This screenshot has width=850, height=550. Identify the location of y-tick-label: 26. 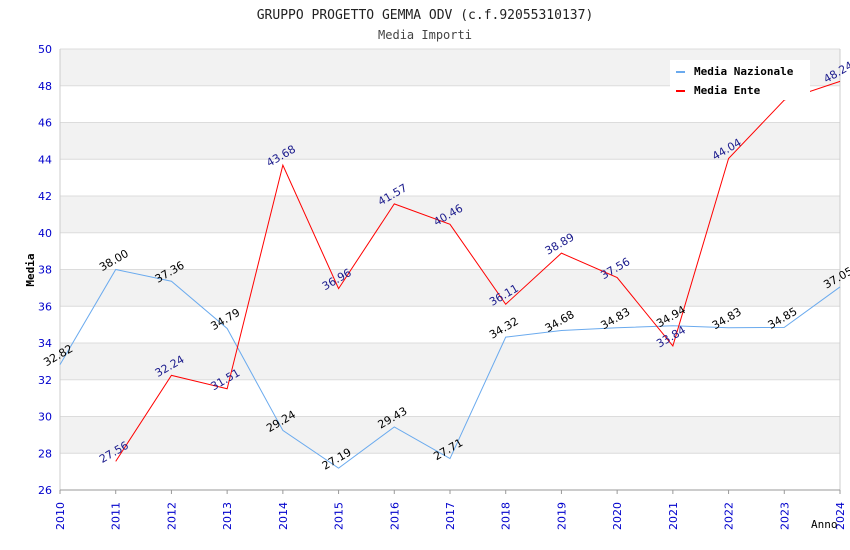
(45, 490).